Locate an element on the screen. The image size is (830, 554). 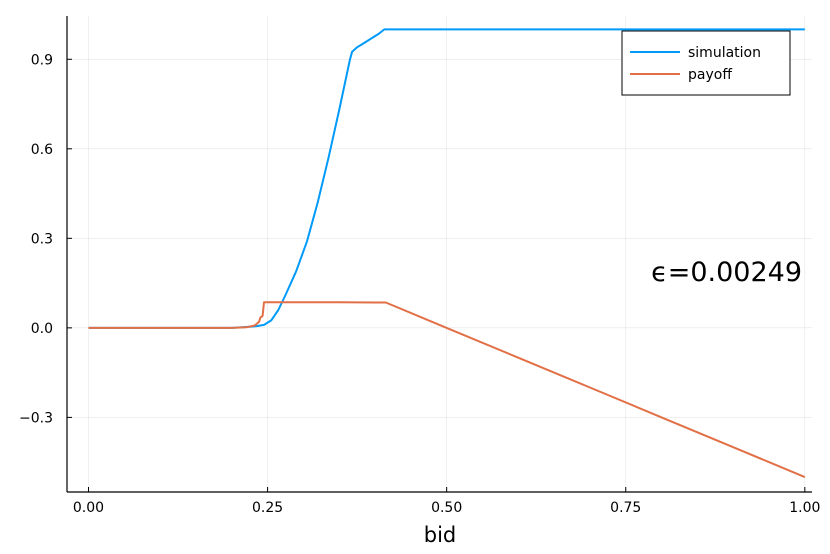
y-tick-labels: −0.3 0.0 0.3 0.6 0.9 is located at coordinates (36, 239).